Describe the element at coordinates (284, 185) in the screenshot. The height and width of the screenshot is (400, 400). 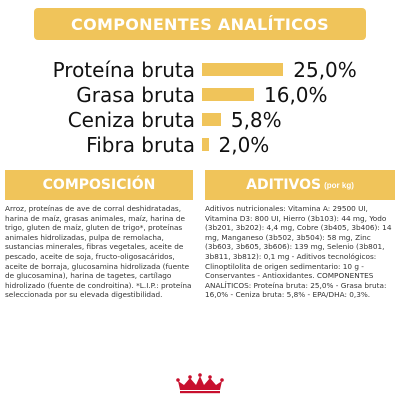
I see `additives-title: ADITIVOS` at that location.